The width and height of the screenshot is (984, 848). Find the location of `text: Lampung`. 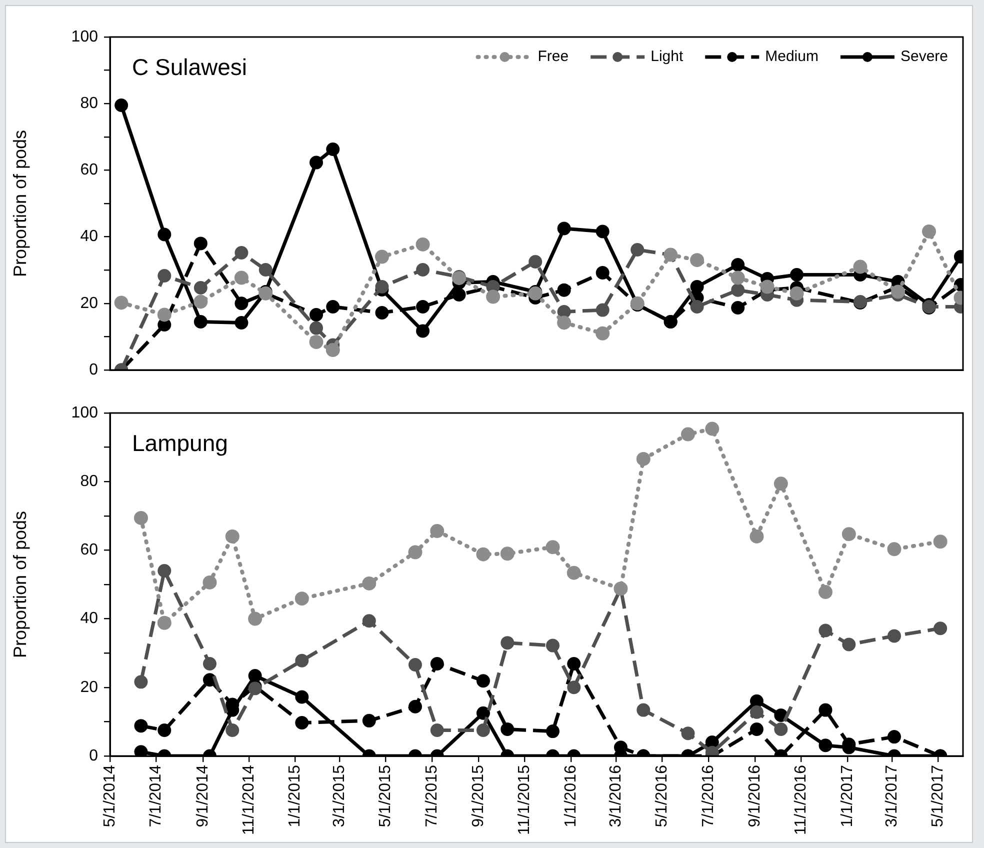

text: Lampung is located at coordinates (180, 443).